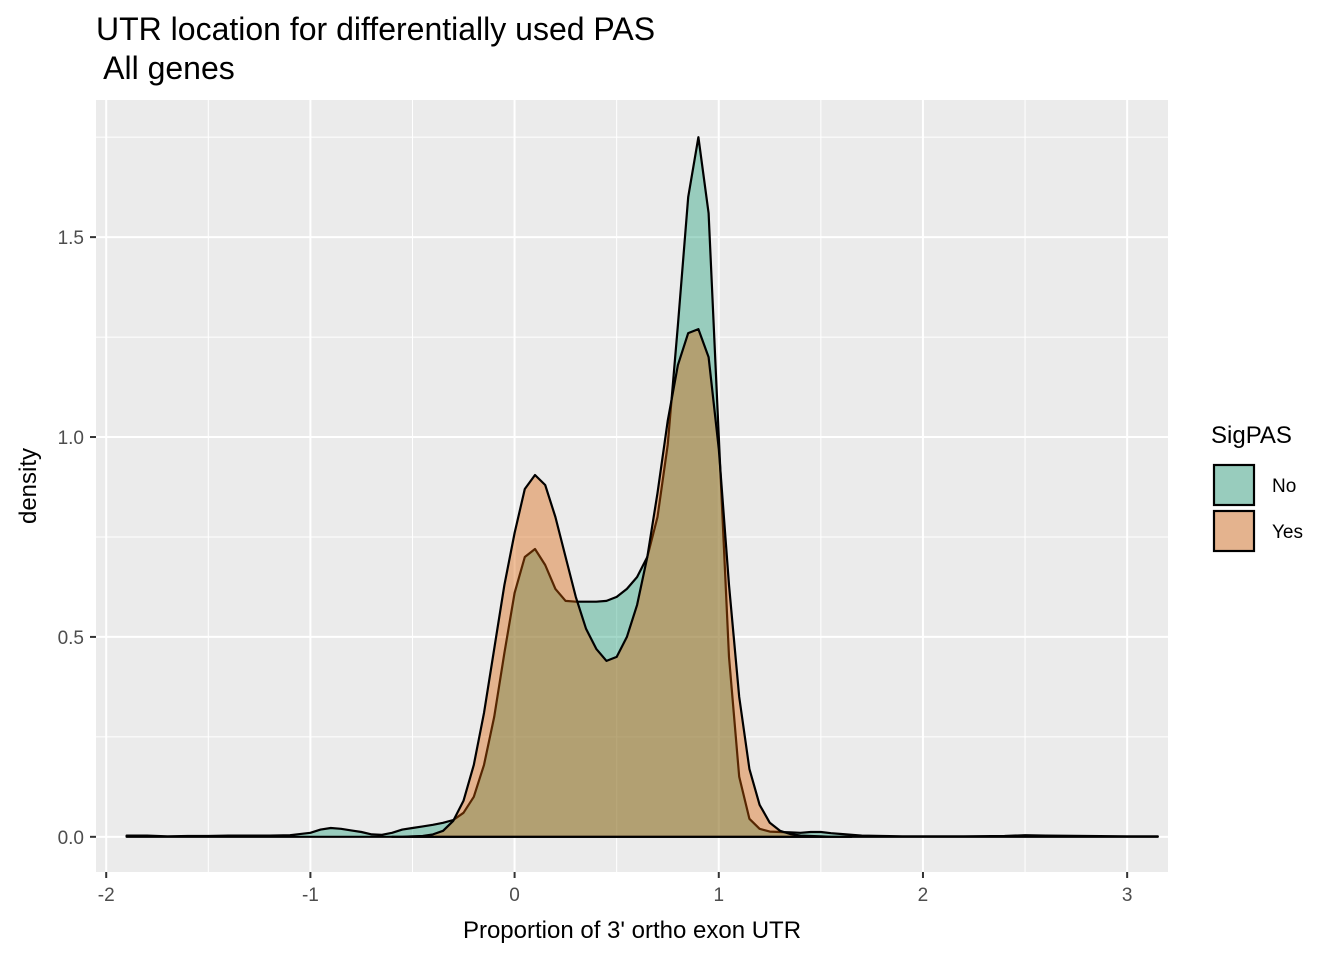  I want to click on x-tick-label: 0, so click(514, 895).